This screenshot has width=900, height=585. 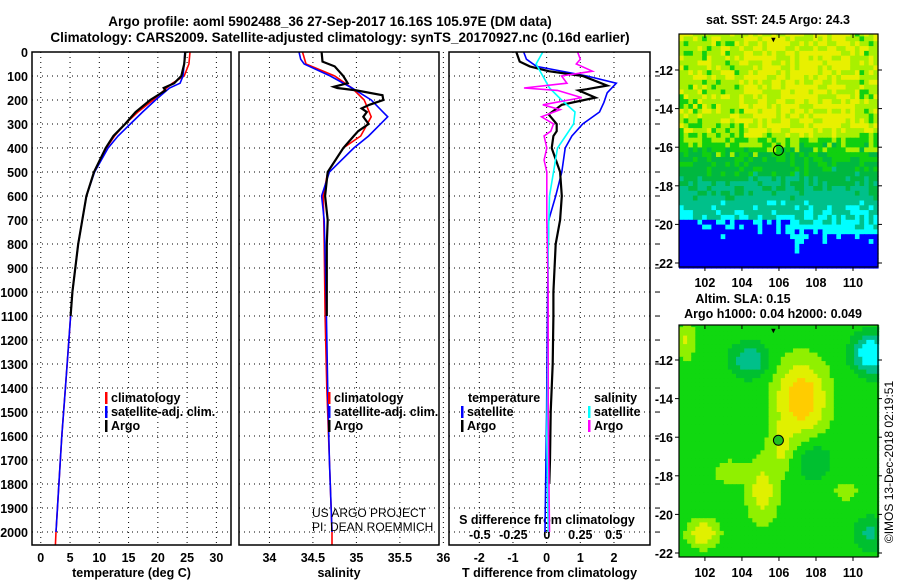 What do you see at coordinates (589, 426) in the screenshot?
I see `legend-swatch` at bounding box center [589, 426].